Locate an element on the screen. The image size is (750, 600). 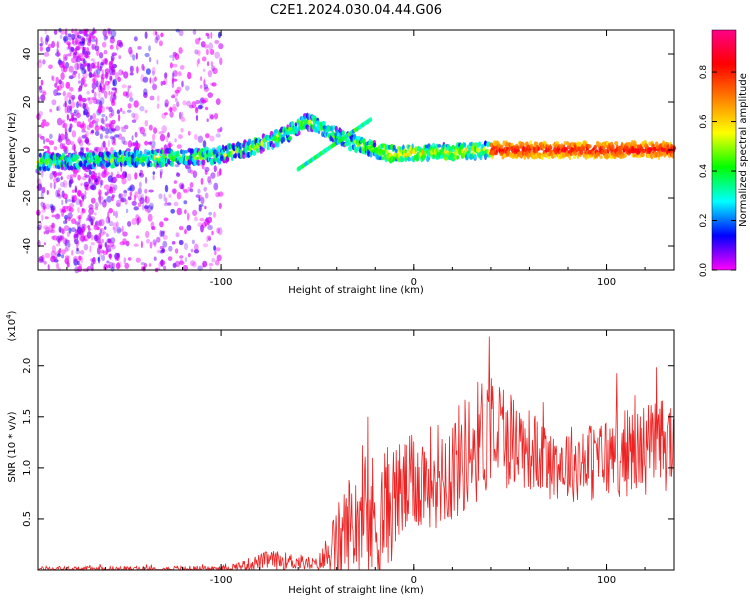
colorbar-gradient is located at coordinates (724, 150).